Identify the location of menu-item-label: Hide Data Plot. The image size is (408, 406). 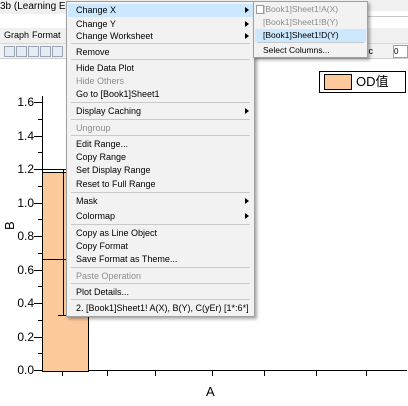
(105, 68).